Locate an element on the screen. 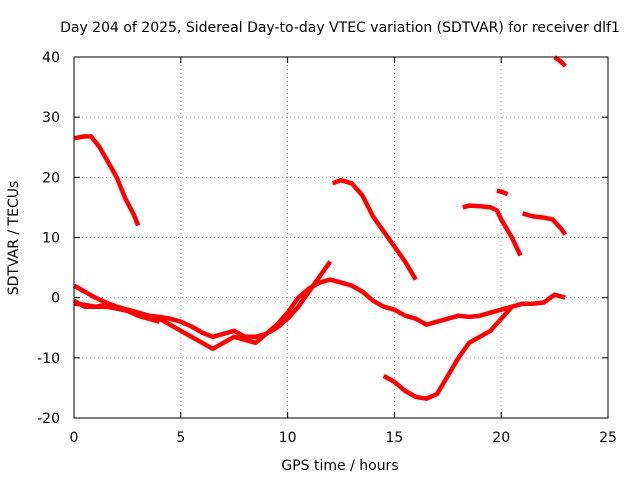  y-tick-label: -20 is located at coordinates (48, 419).